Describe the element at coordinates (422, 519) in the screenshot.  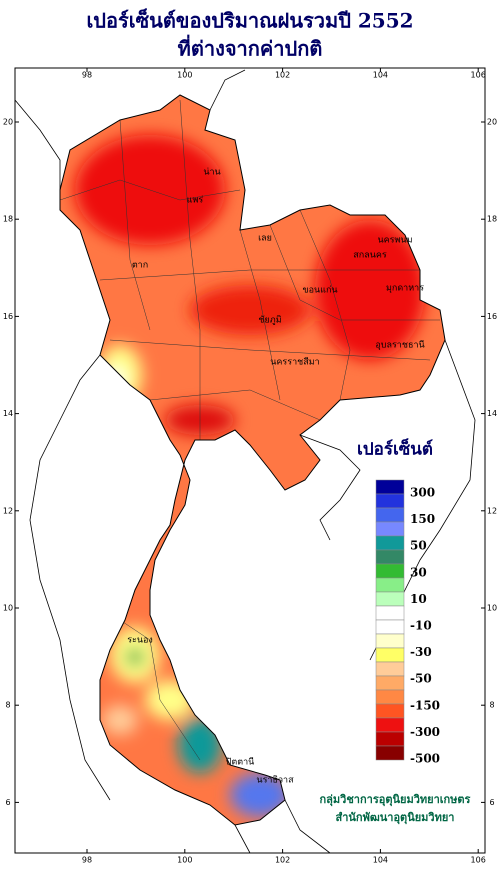
I see `legend-label: 150` at that location.